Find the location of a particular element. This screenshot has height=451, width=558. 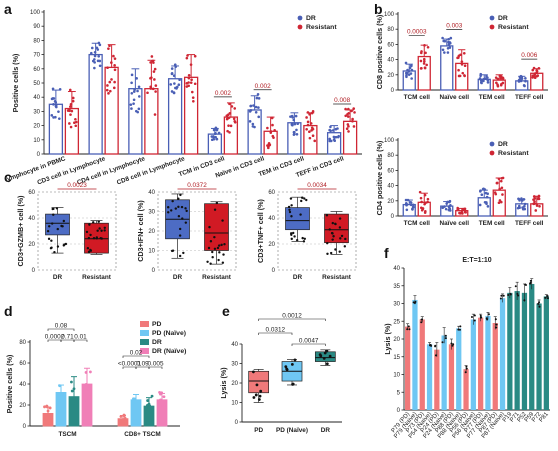

x-tick-label: P71 is located at coordinates (515, 417).